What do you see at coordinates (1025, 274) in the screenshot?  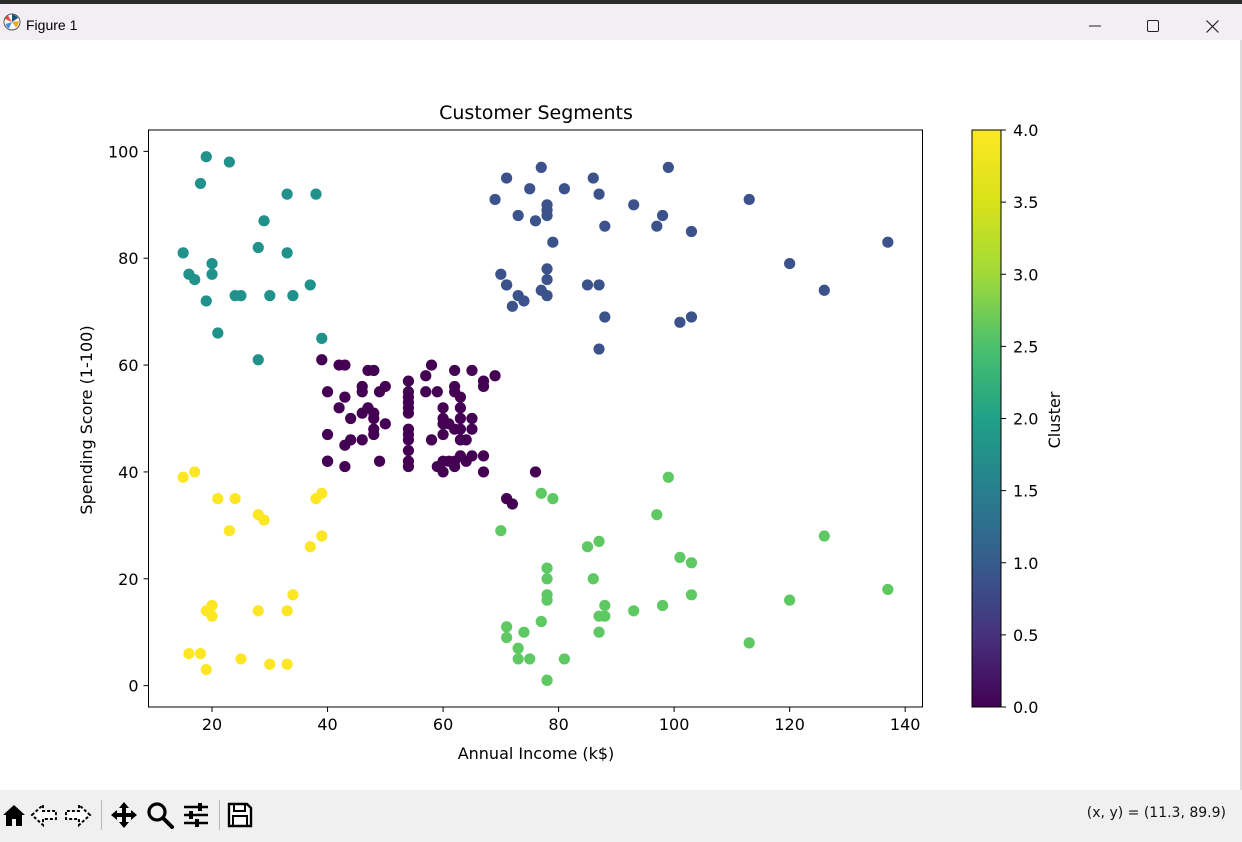 I see `colorbar-tick-label: 3.0` at bounding box center [1025, 274].